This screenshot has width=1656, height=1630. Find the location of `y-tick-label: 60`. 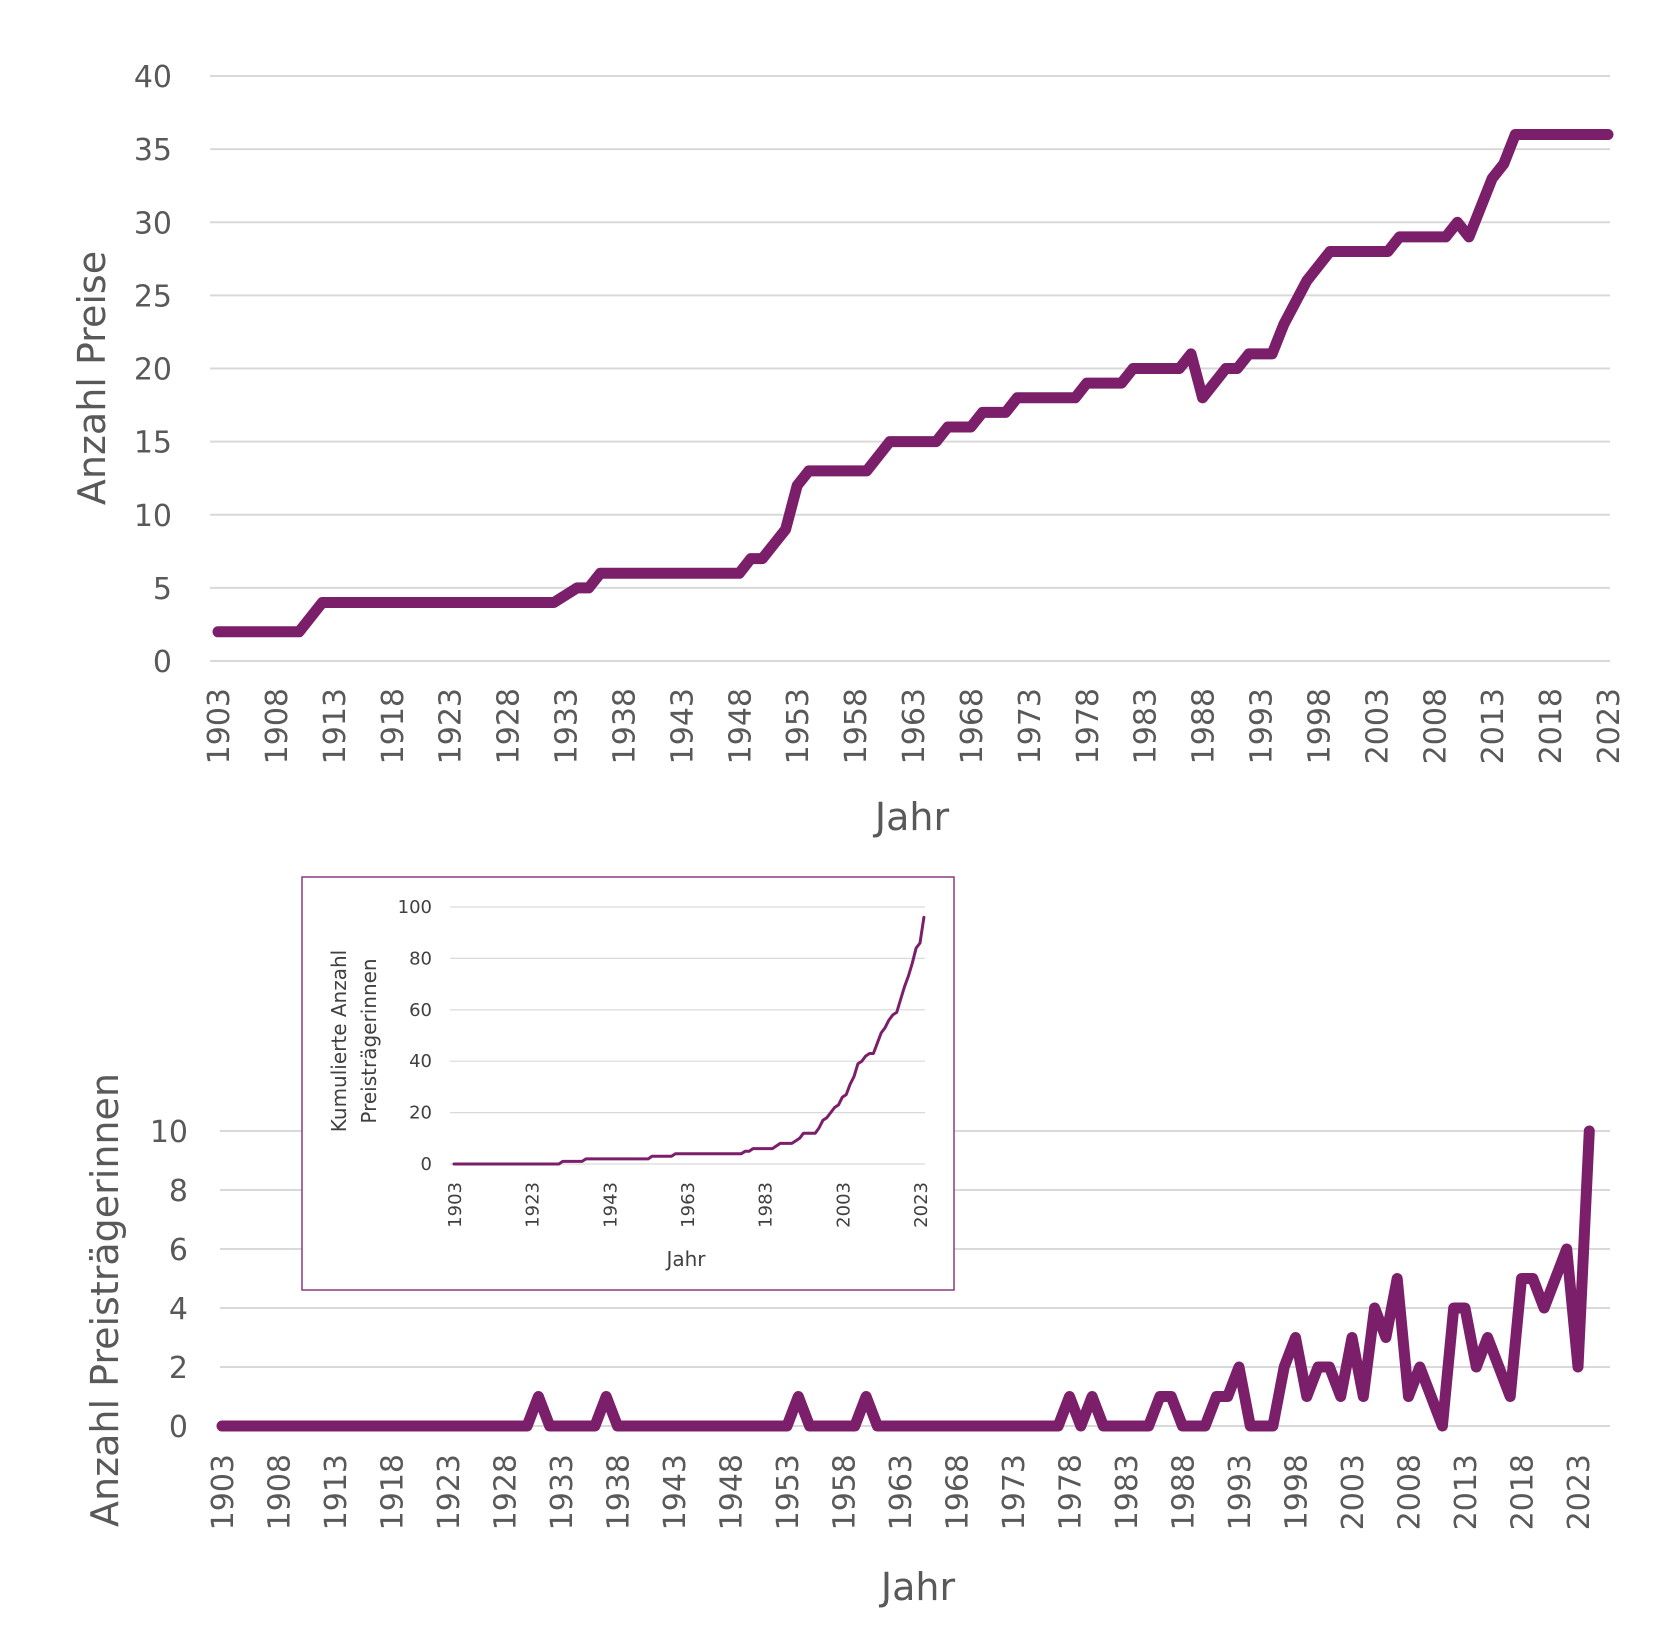

y-tick-label: 60 is located at coordinates (420, 1010).